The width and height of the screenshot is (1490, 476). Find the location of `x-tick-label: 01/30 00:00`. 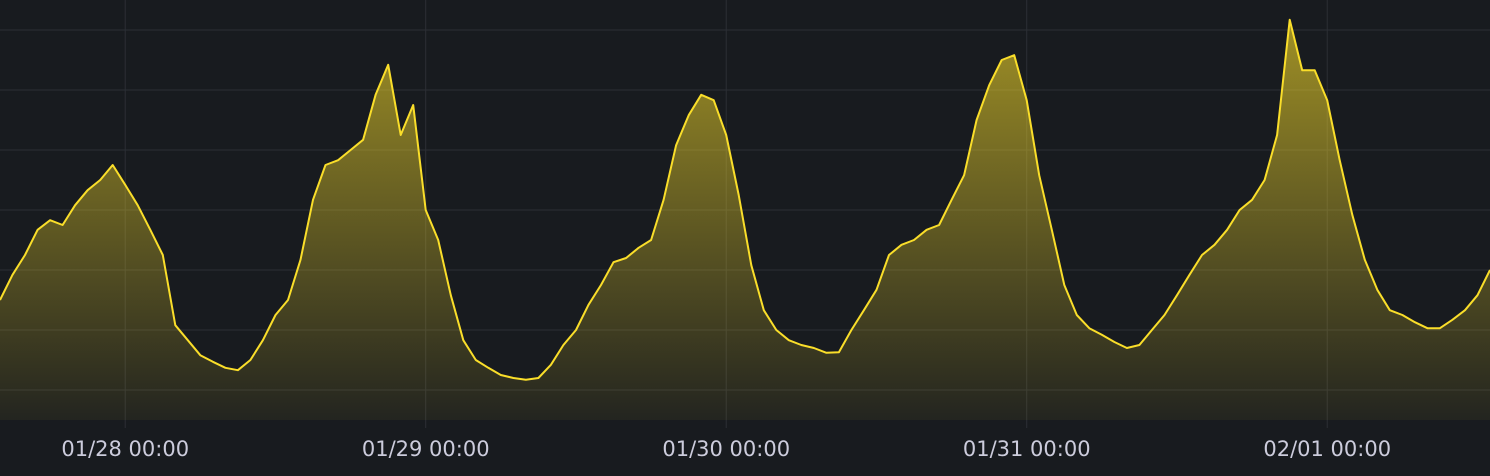

x-tick-label: 01/30 00:00 is located at coordinates (726, 449).